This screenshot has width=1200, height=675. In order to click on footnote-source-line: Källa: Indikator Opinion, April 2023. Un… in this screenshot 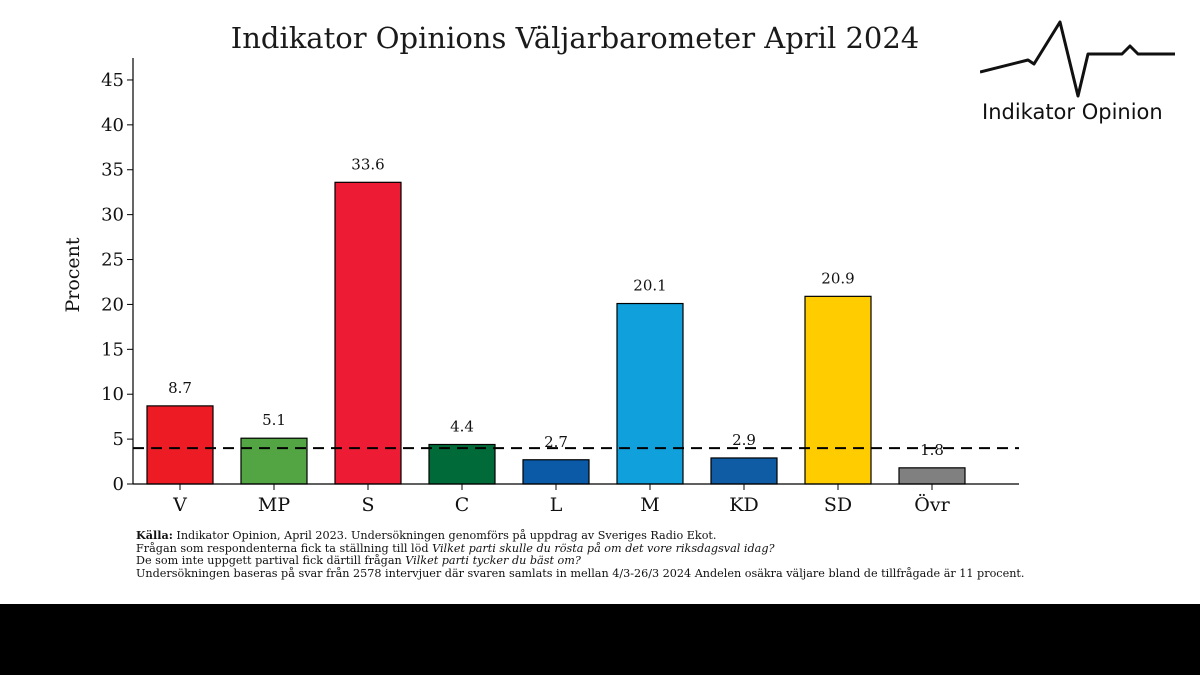, I will do `click(586, 536)`.